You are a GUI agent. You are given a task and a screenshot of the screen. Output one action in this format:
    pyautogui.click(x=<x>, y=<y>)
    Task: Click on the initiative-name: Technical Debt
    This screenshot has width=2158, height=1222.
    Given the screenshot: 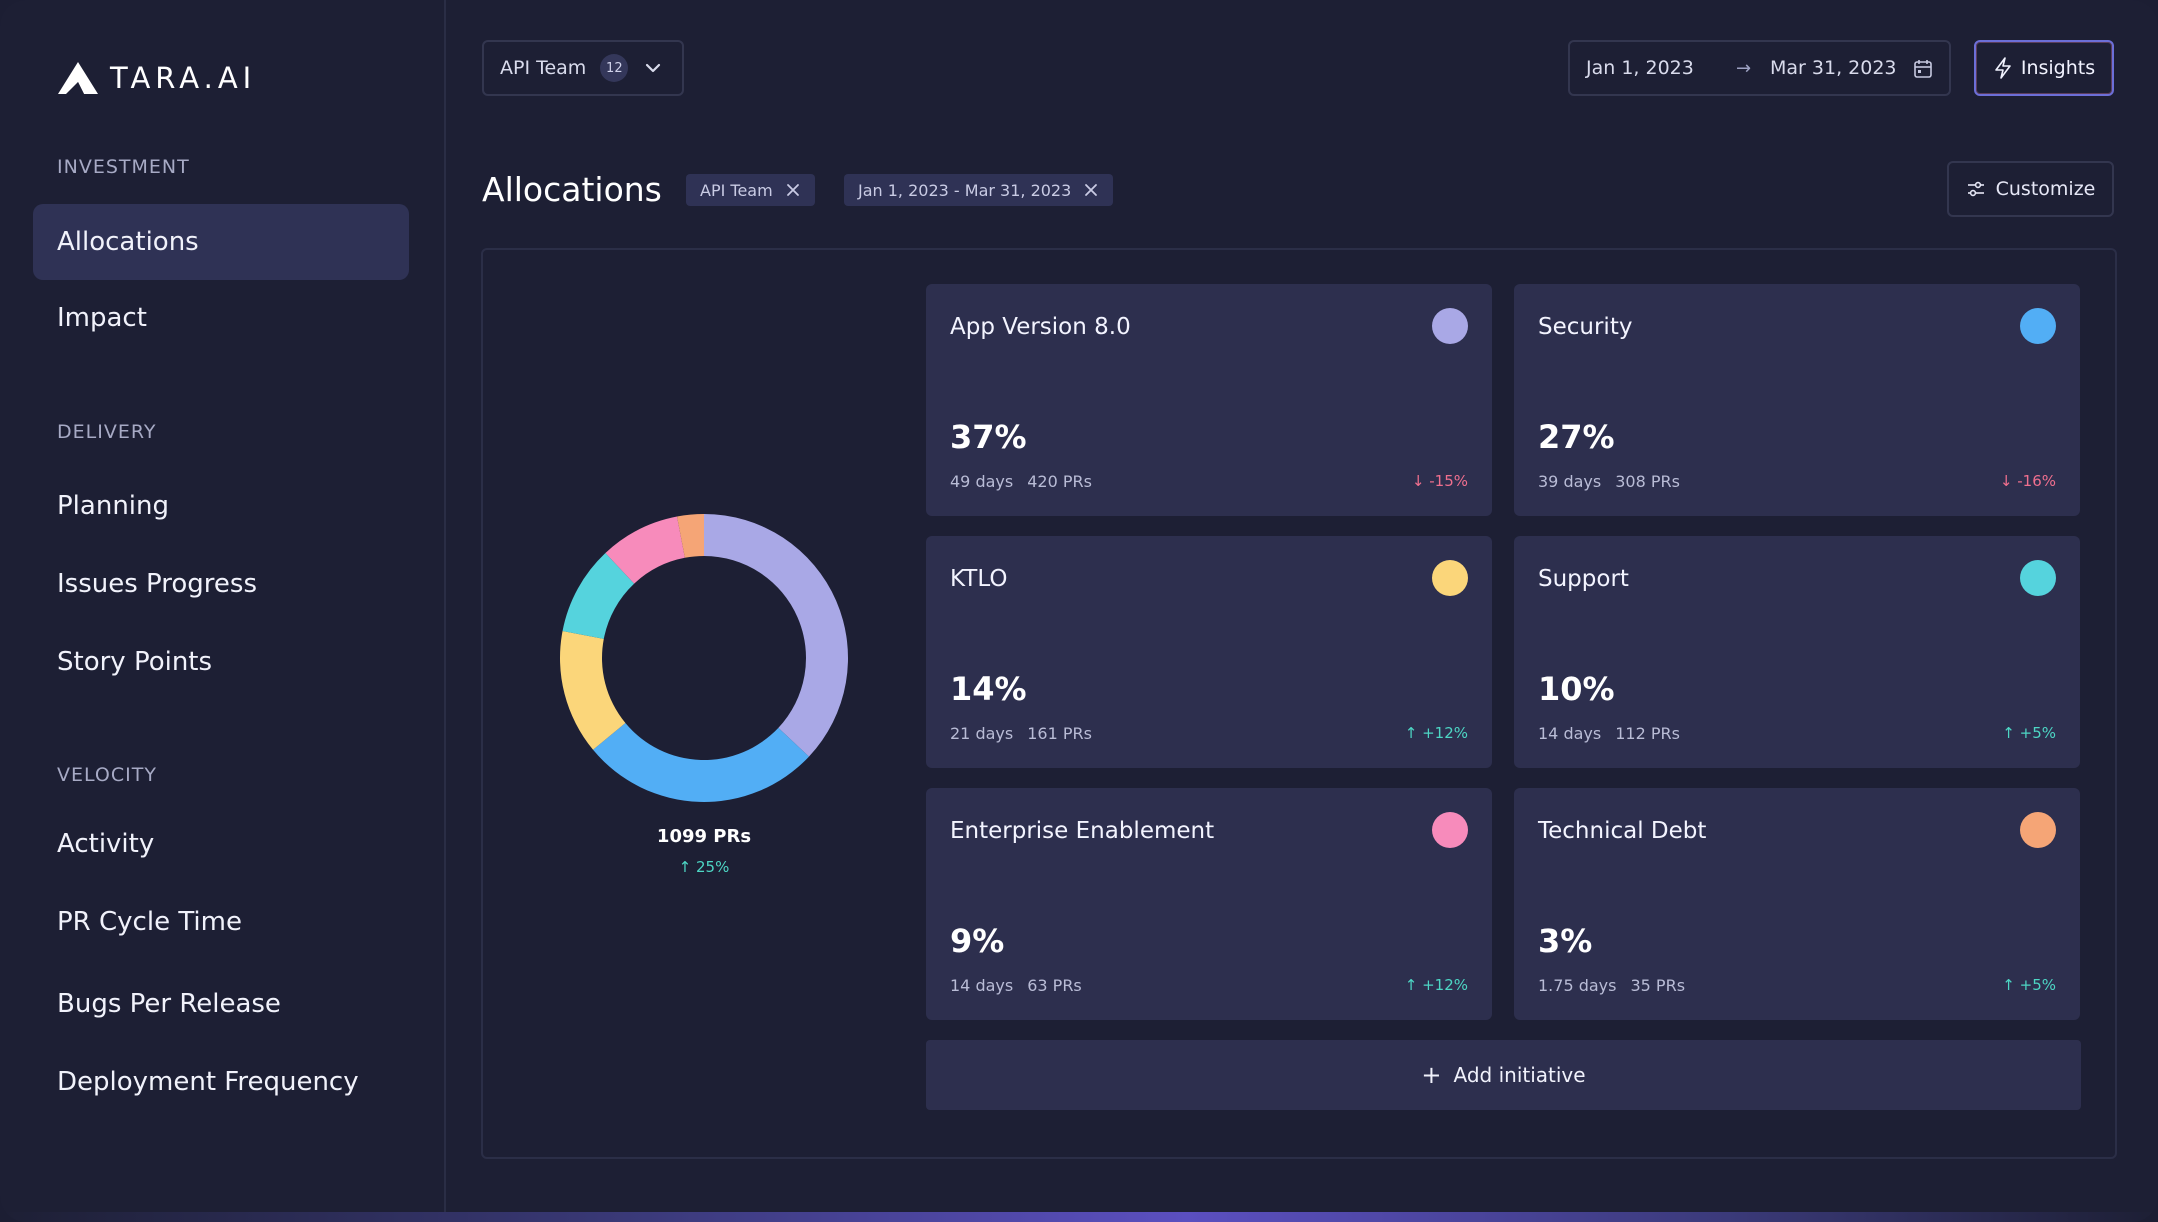 What is the action you would take?
    pyautogui.click(x=1622, y=831)
    